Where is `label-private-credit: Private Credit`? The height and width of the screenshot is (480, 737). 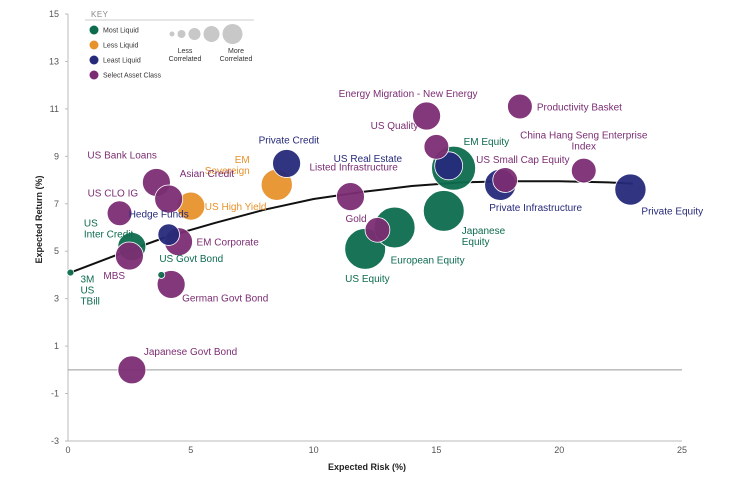
label-private-credit: Private Credit is located at coordinates (289, 140).